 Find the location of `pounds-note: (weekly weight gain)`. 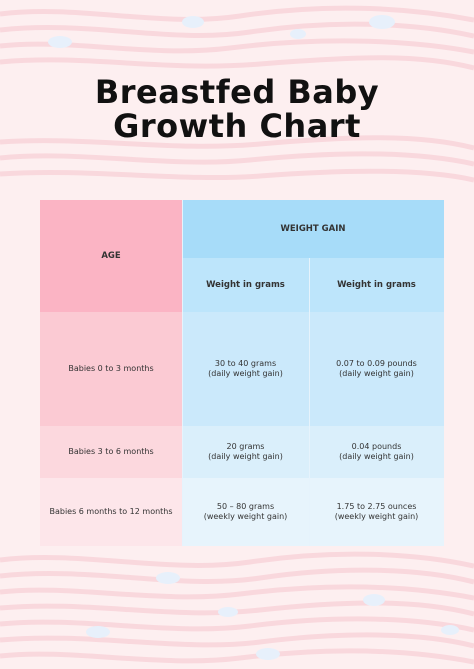

pounds-note: (weekly weight gain) is located at coordinates (376, 516).